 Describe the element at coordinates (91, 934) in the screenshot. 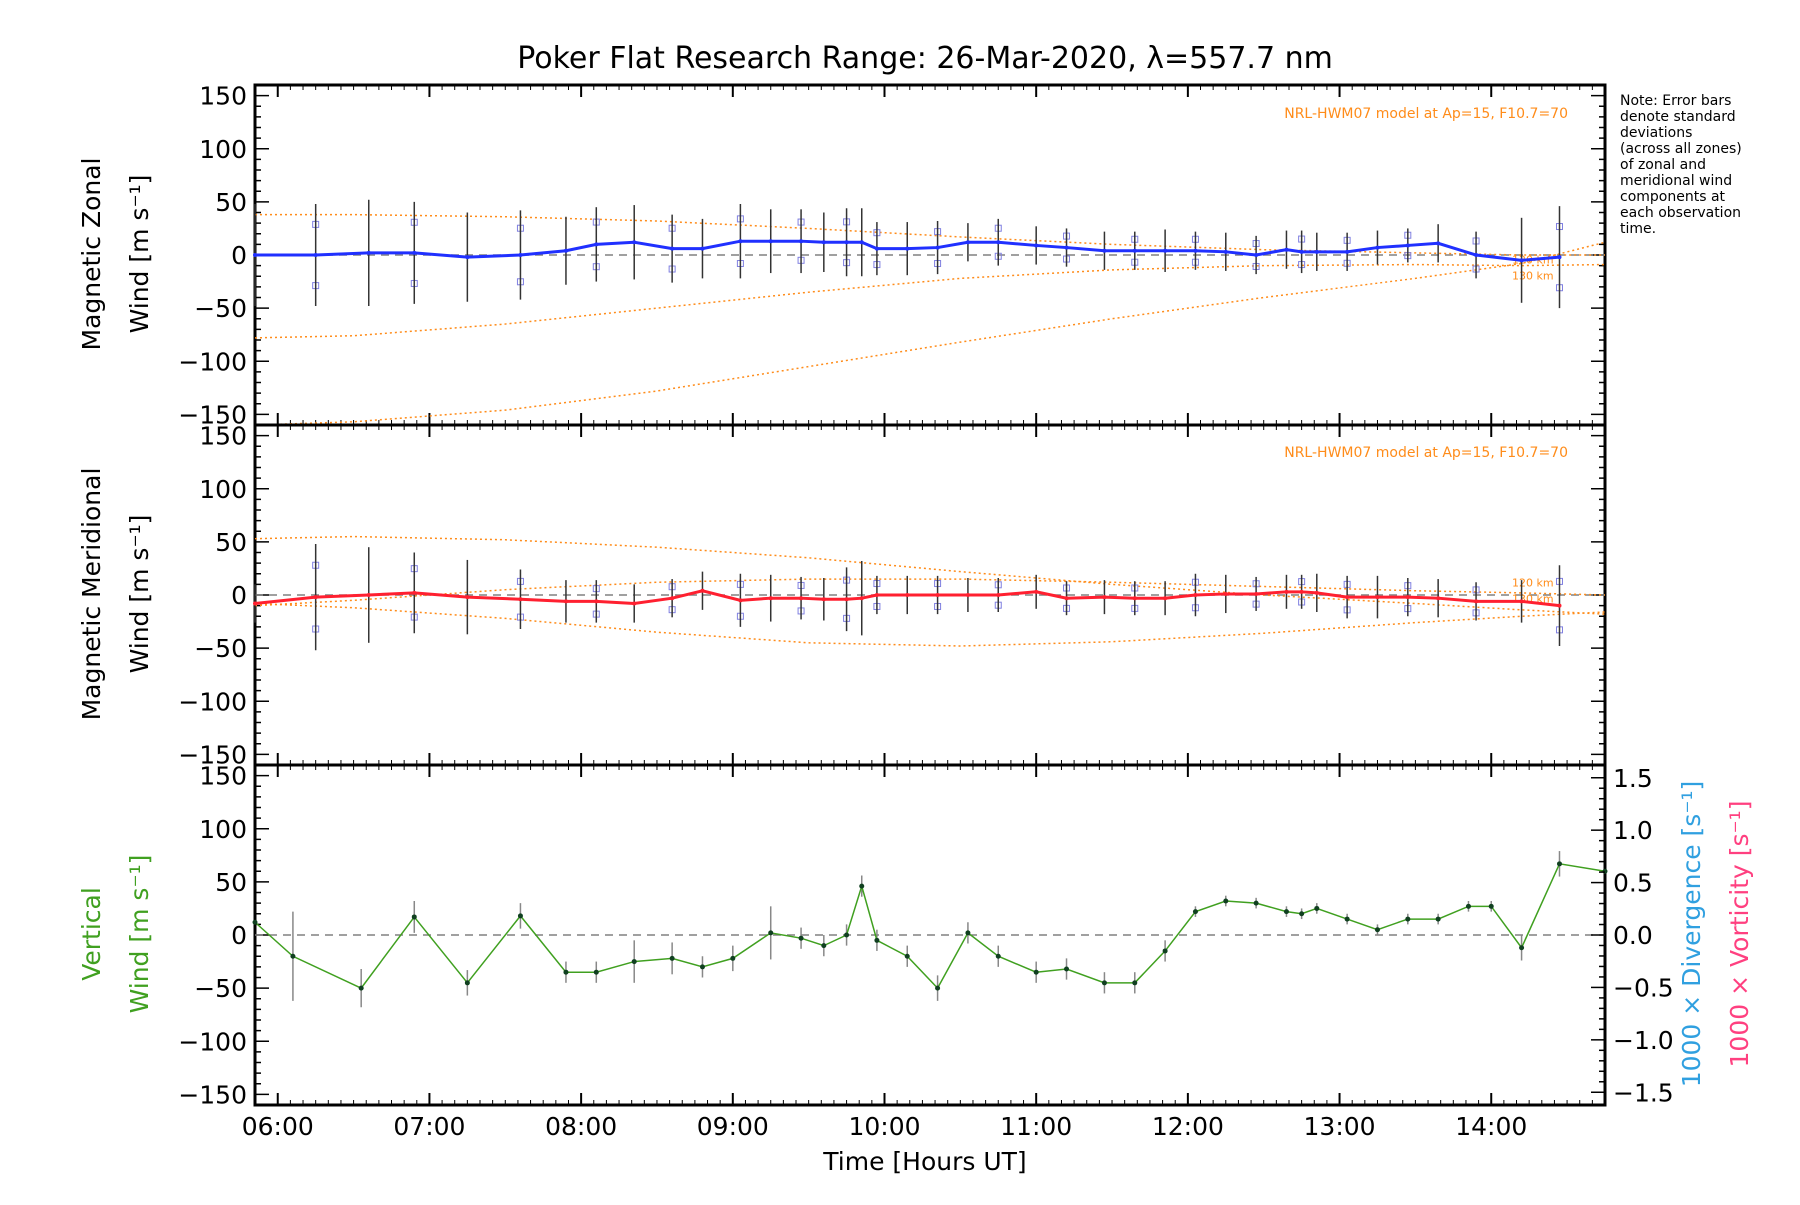

I see `vertical-ylabel-1: Vertical` at that location.